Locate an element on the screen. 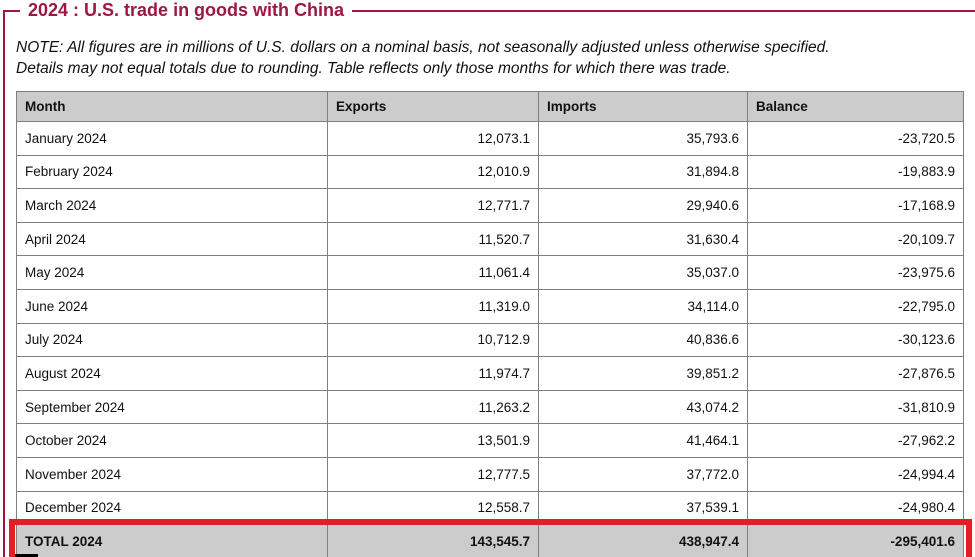 This screenshot has width=975, height=557. exports-cell: 13,501.9 is located at coordinates (433, 440).